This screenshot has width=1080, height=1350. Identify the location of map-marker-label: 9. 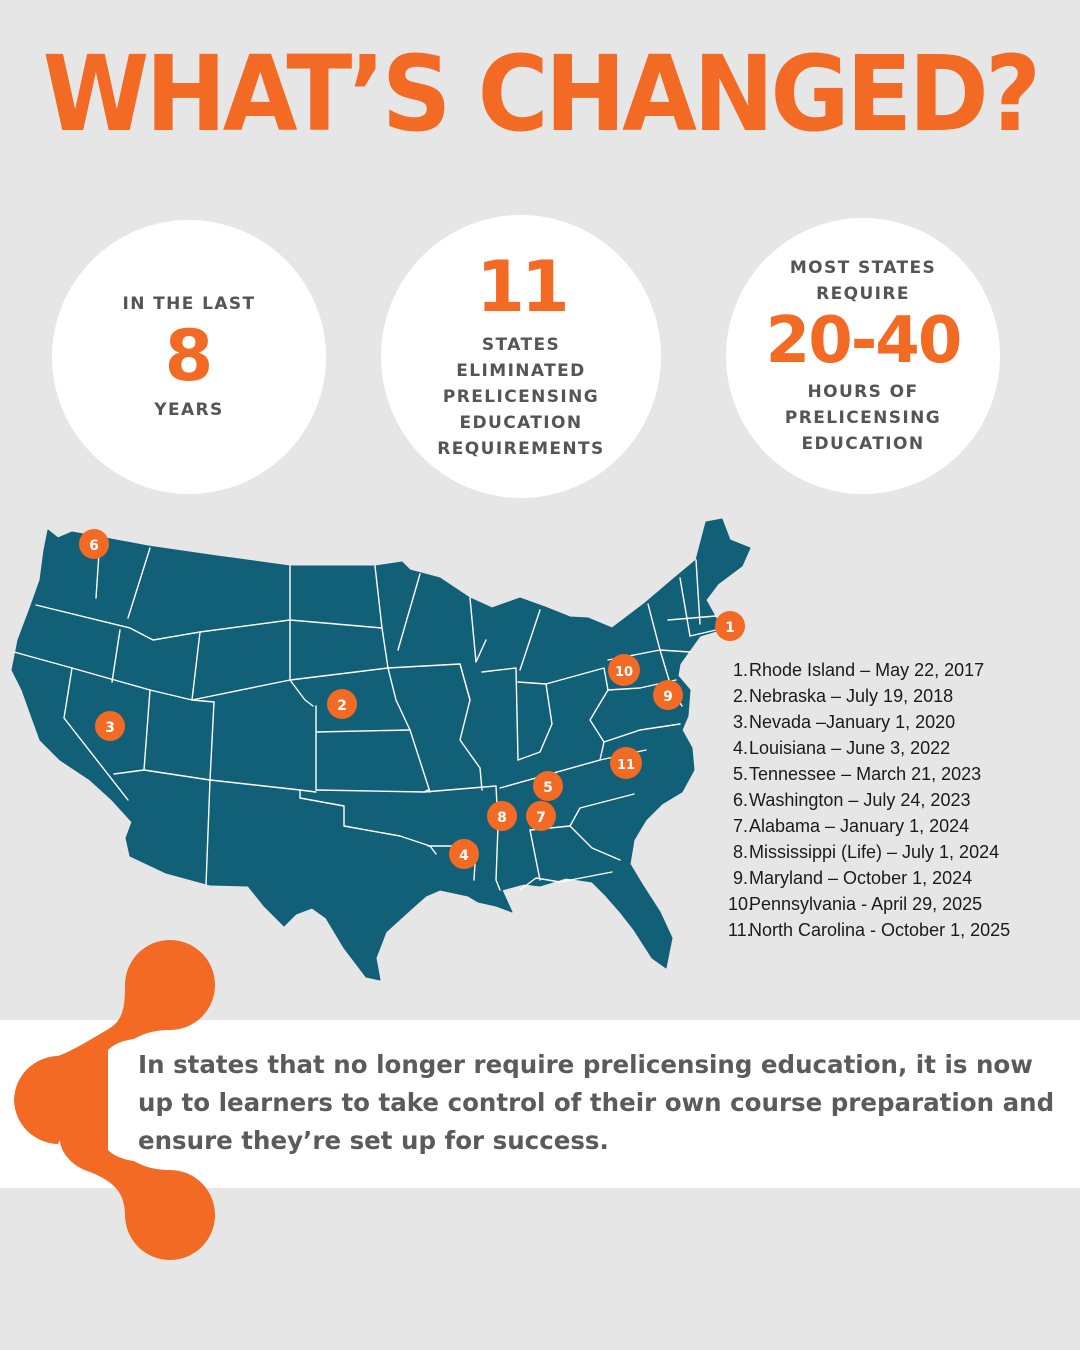
(668, 697).